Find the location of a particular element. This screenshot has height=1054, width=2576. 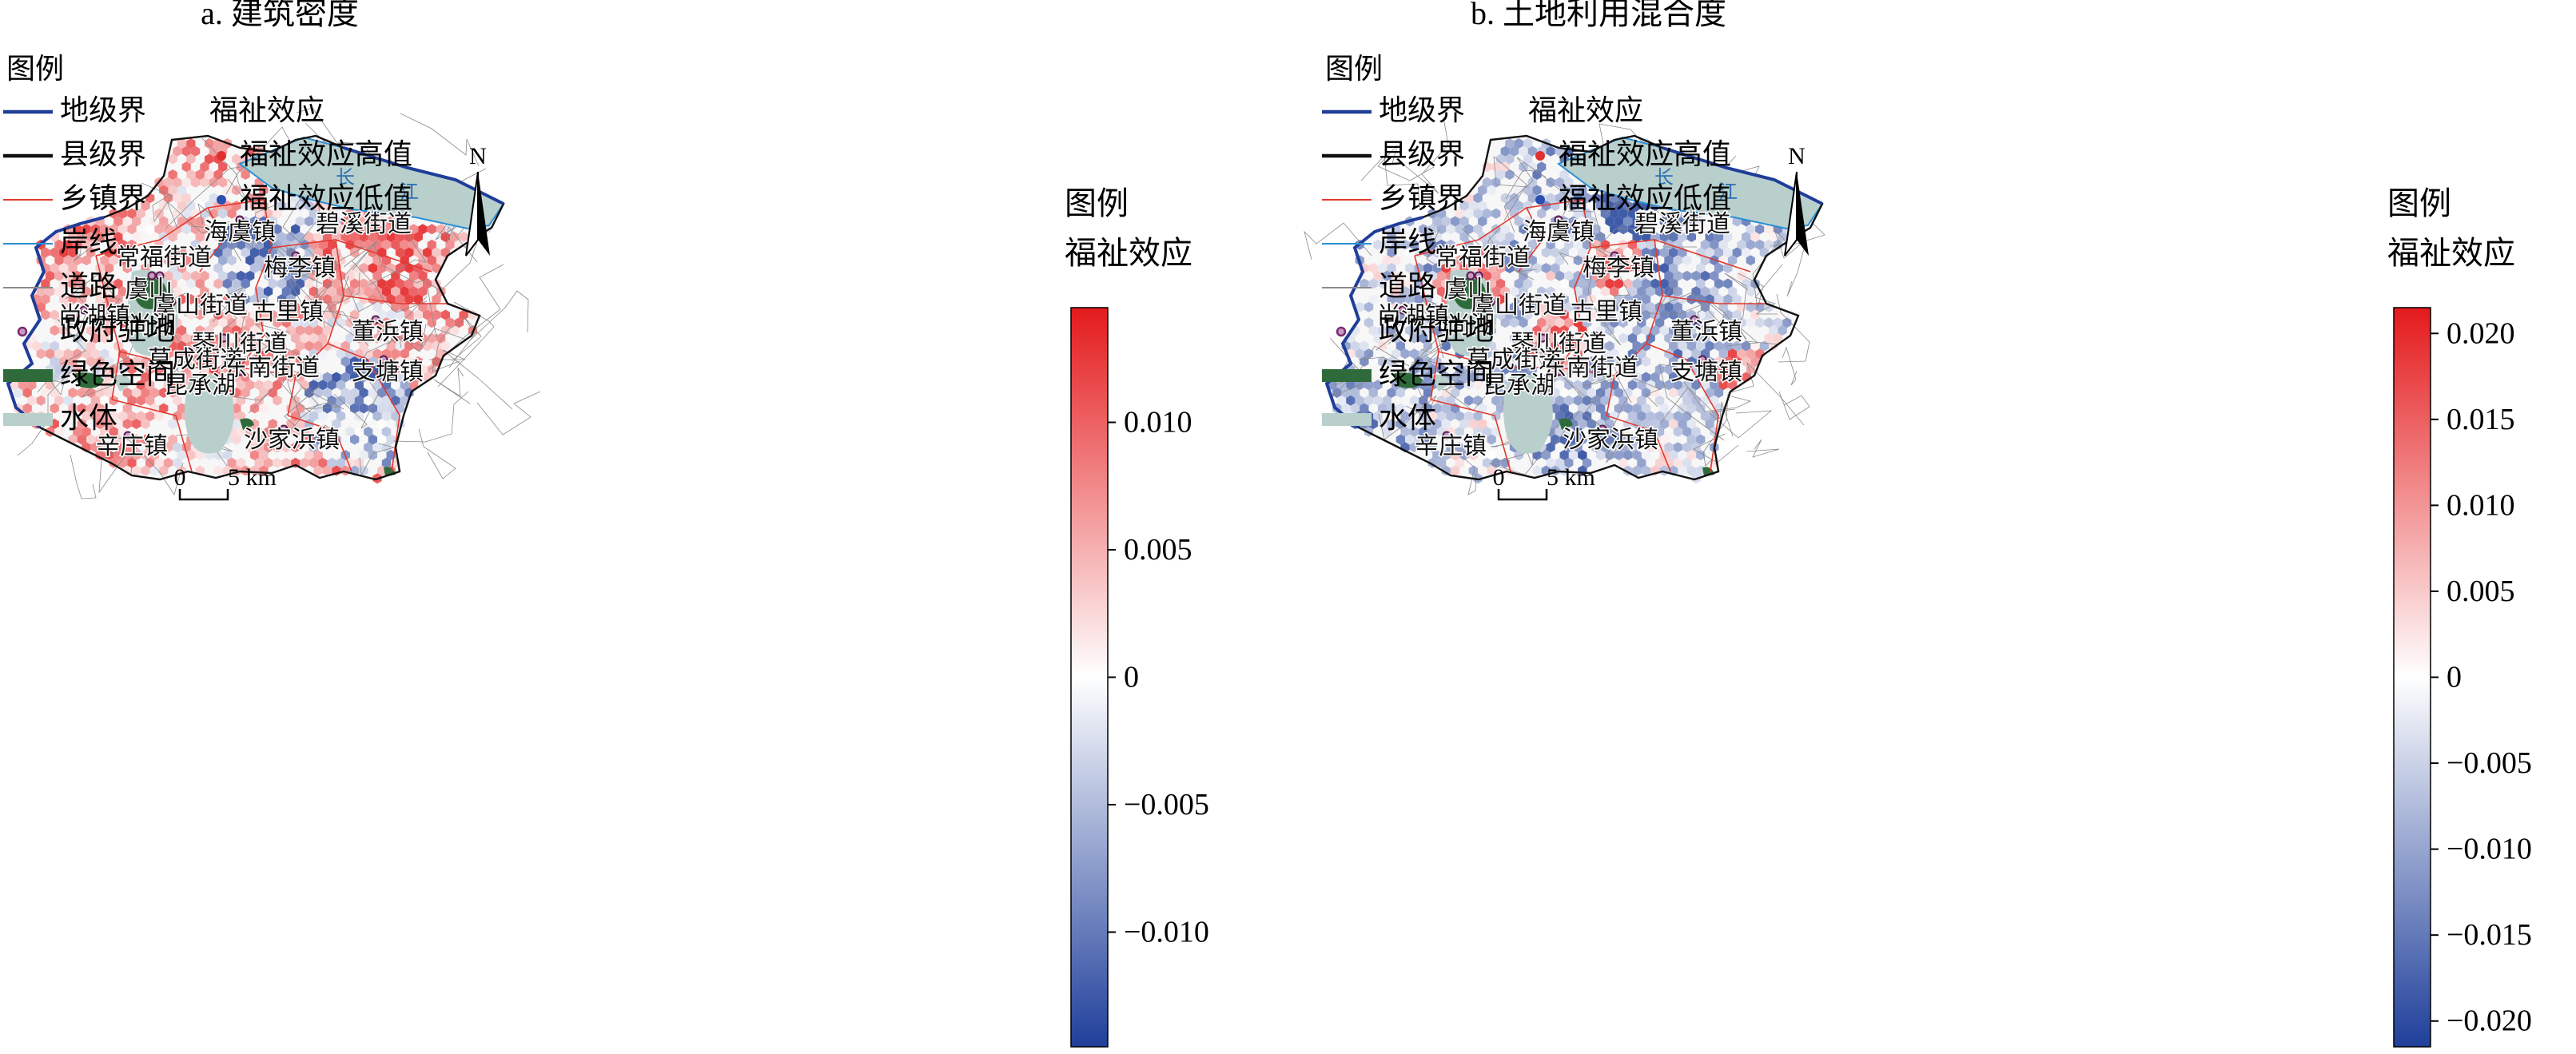

colorbar-tick-label: 0.010 is located at coordinates (2481, 505).